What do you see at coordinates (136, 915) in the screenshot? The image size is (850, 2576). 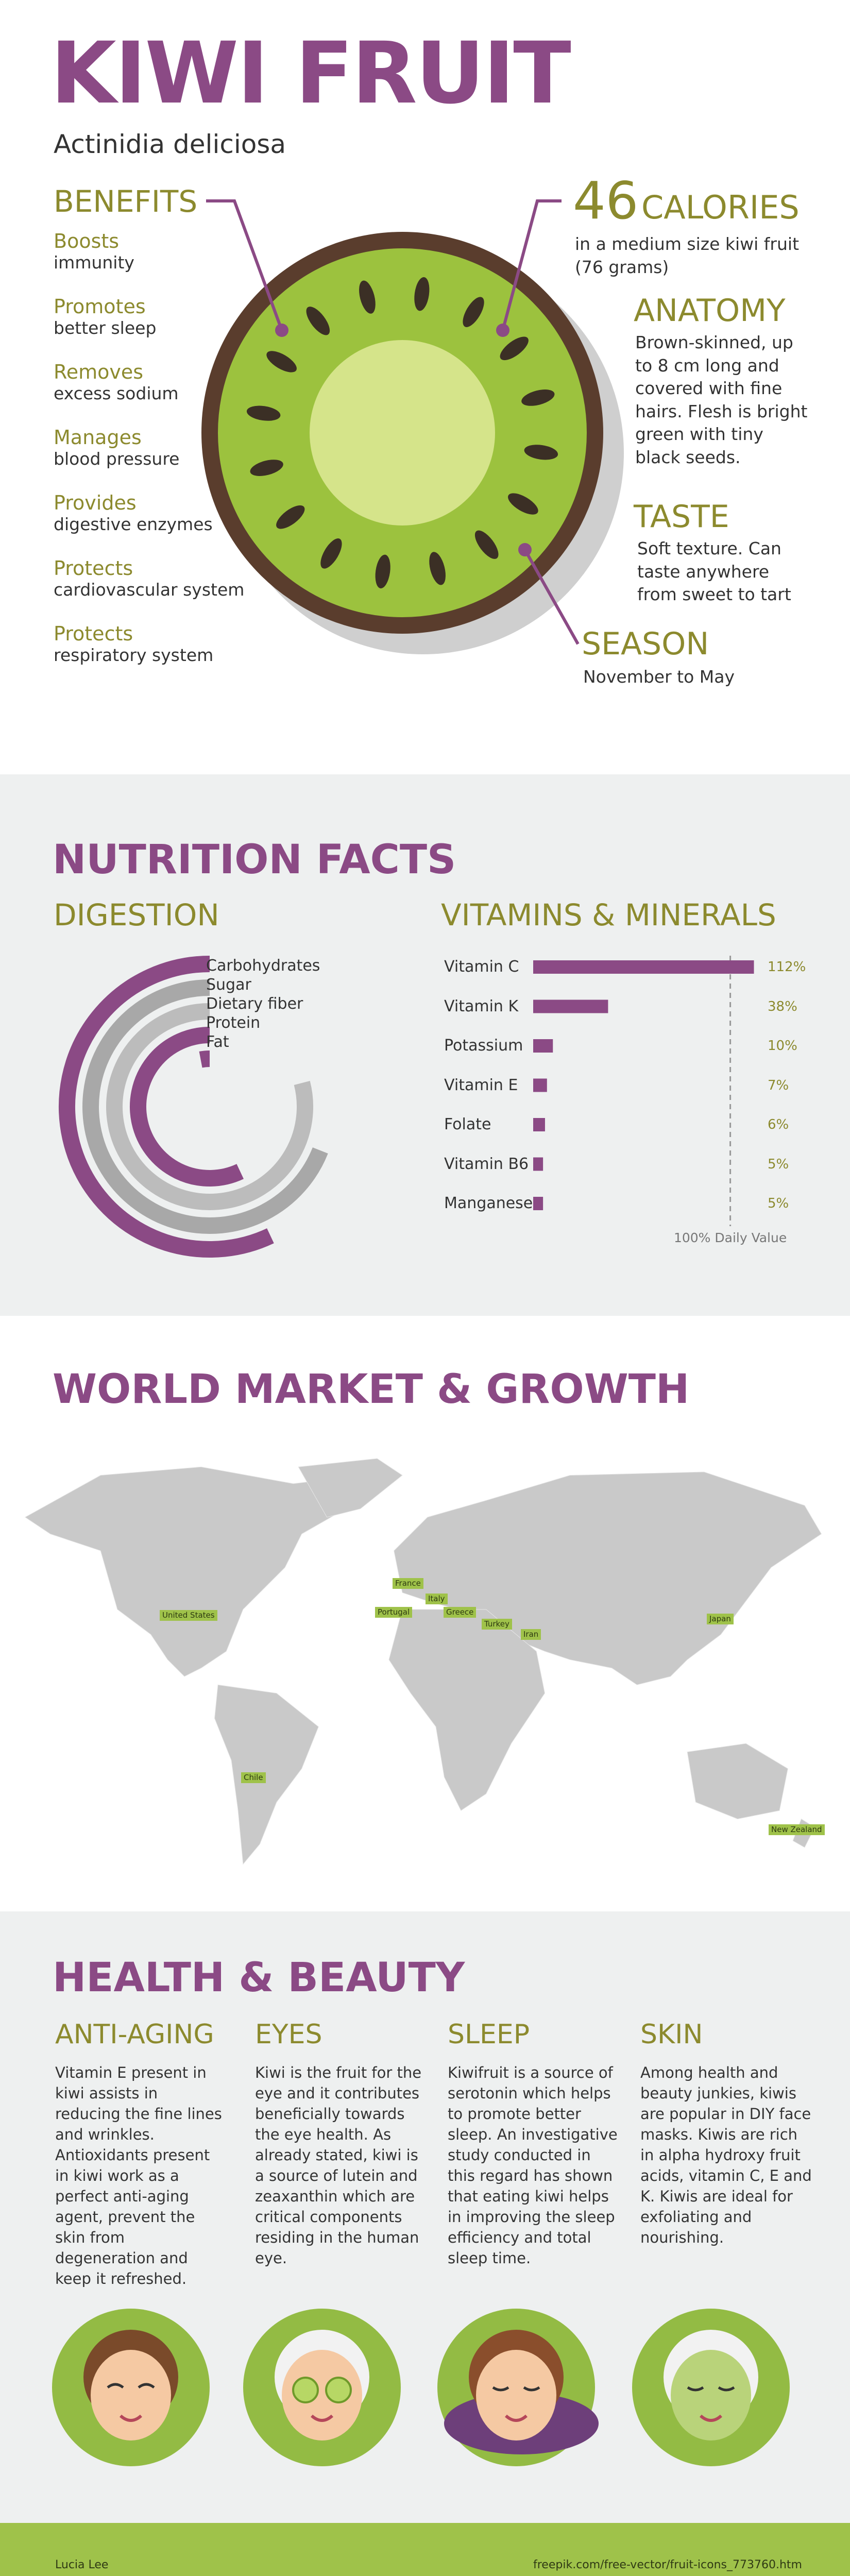 I see `chart-title: DIGESTION` at bounding box center [136, 915].